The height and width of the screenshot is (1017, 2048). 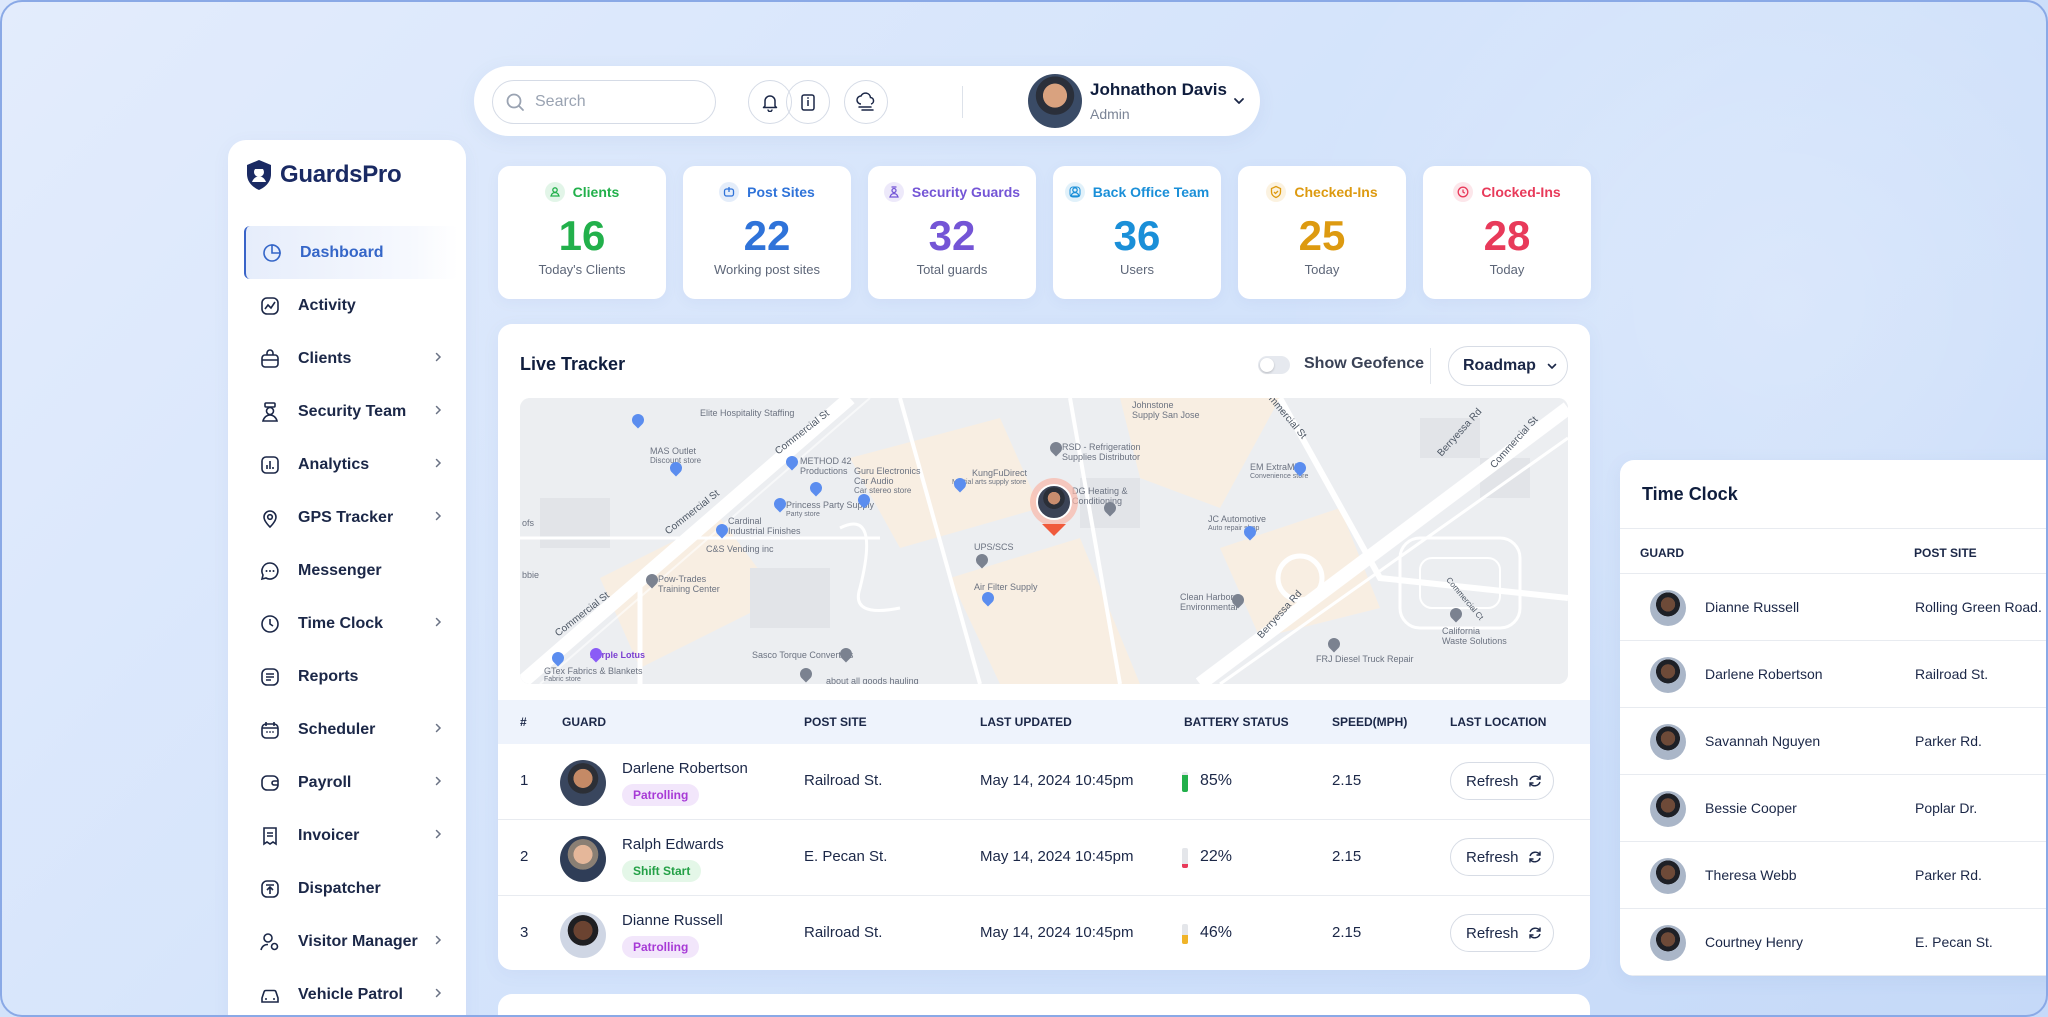 I want to click on stat-card-clients: Clients 16 Today's Clients, so click(x=582, y=232).